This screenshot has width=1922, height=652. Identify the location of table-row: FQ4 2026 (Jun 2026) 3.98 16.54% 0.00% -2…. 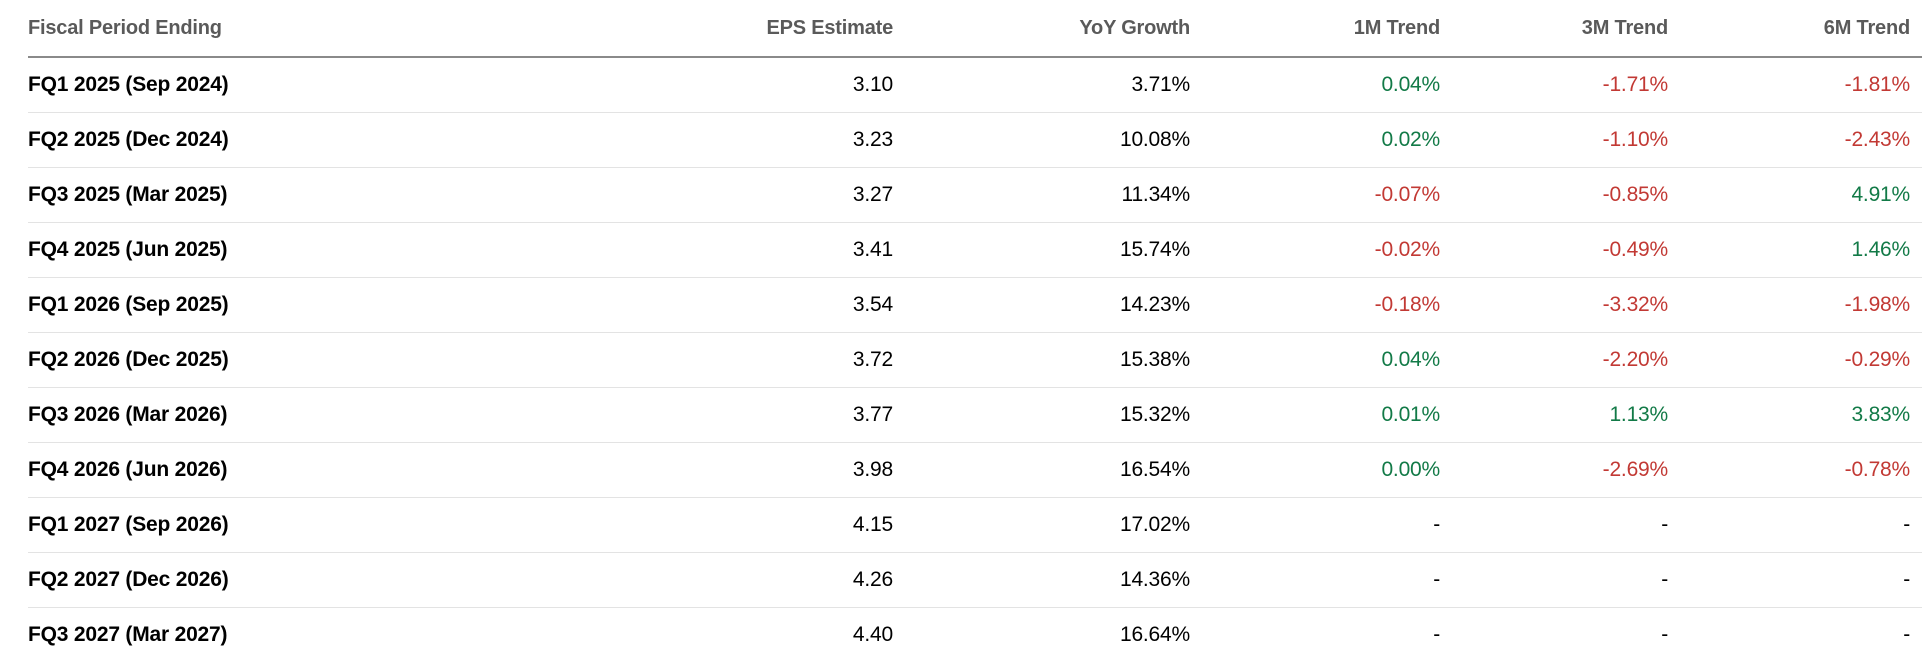
(975, 470).